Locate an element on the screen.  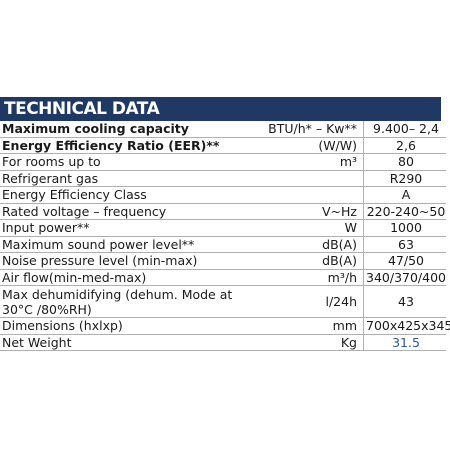
row-value: 9.400– 2,4 is located at coordinates (404, 129).